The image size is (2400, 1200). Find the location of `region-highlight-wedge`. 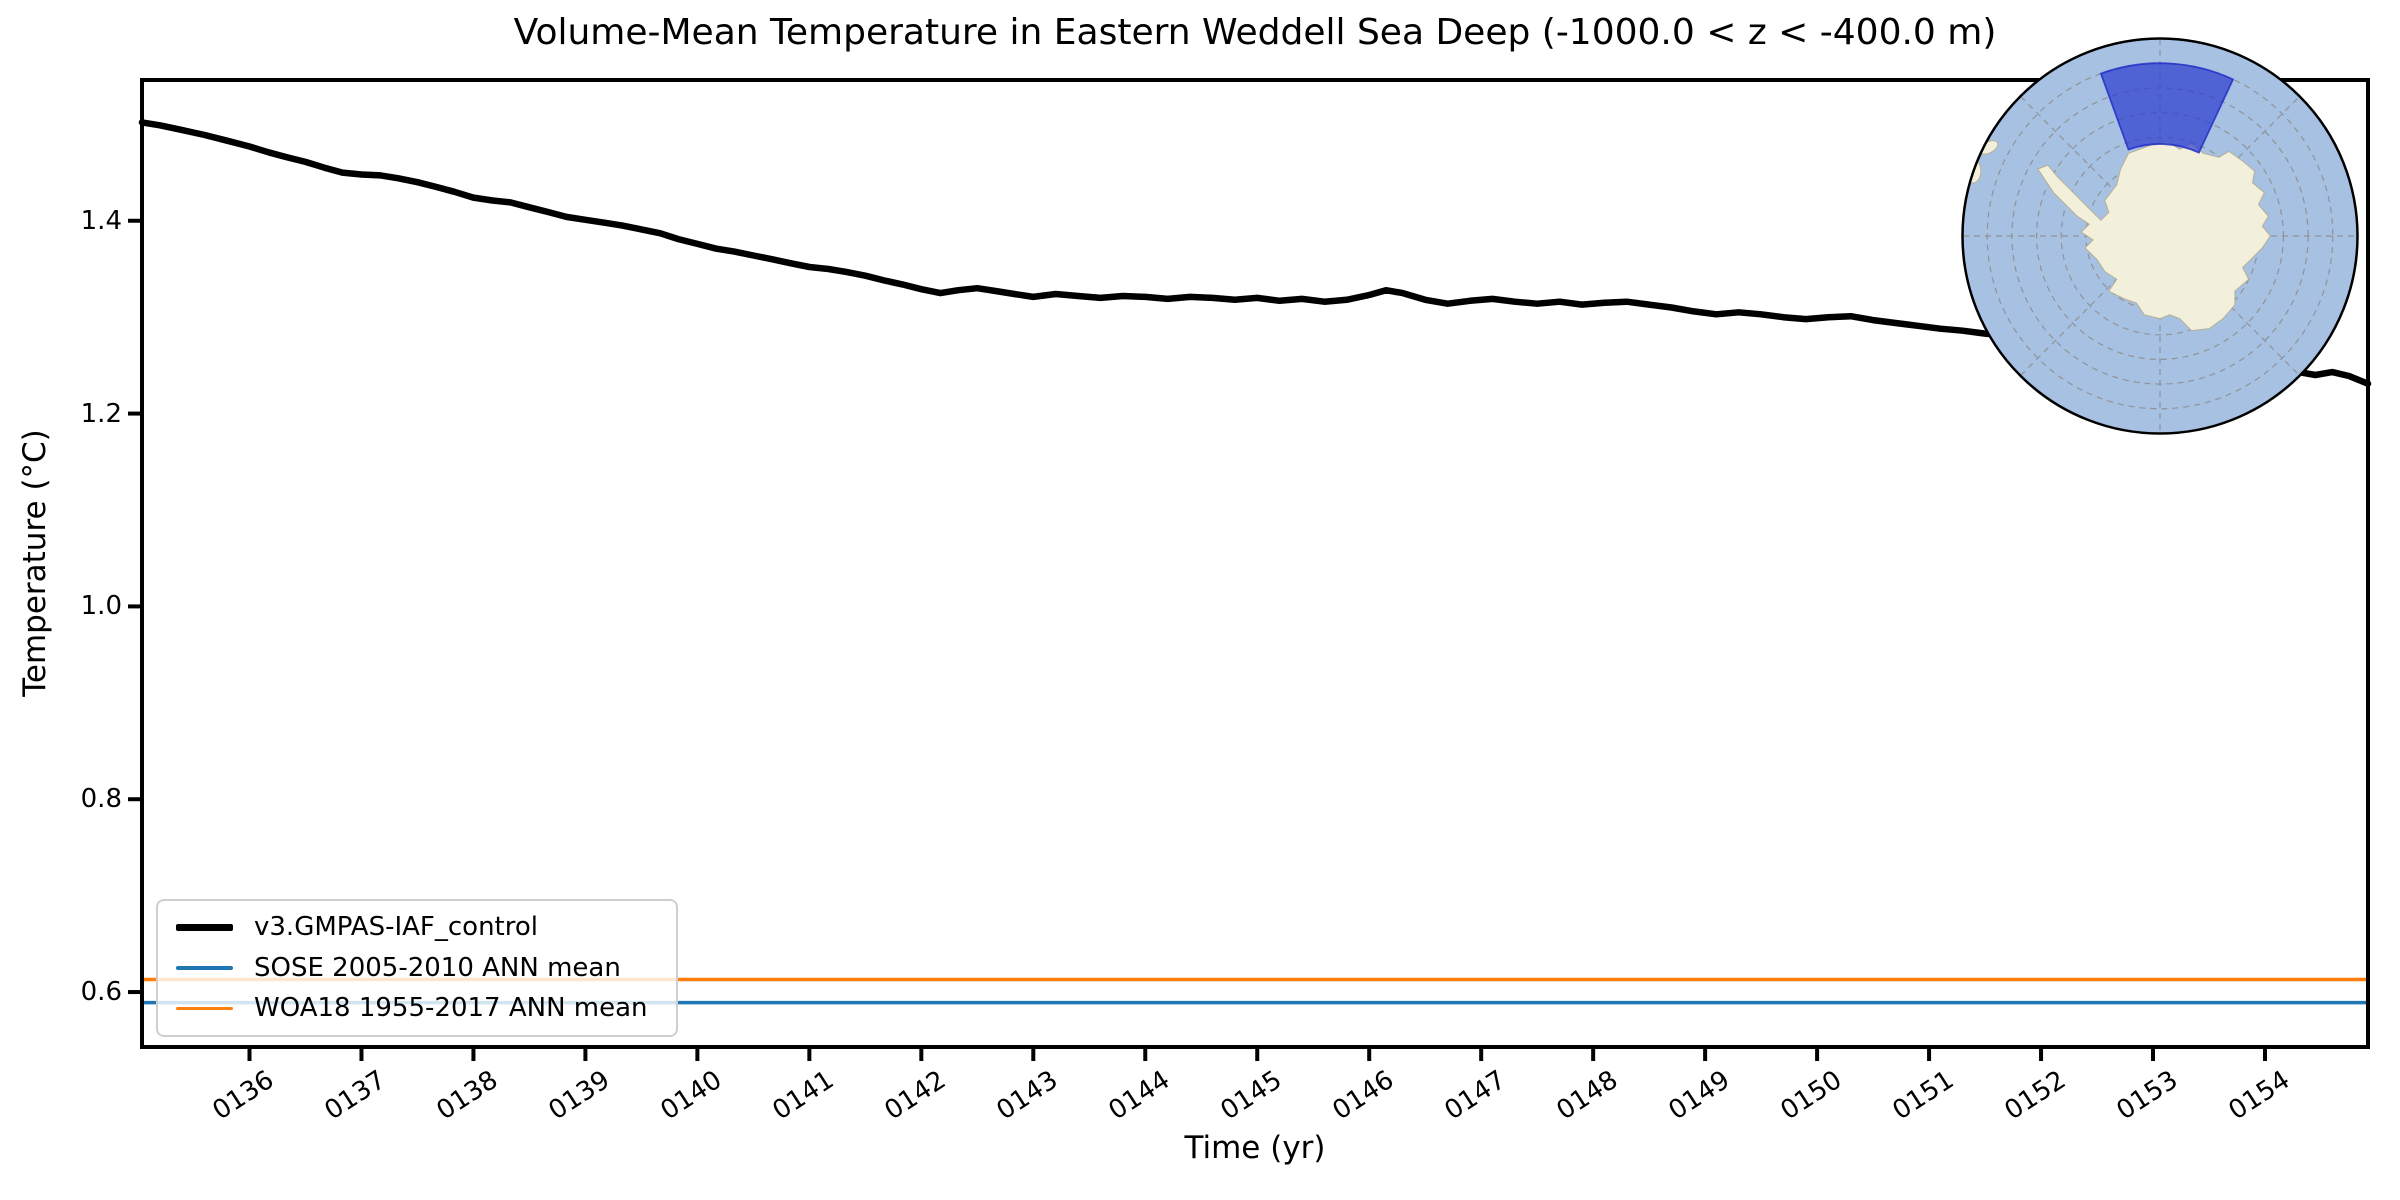

region-highlight-wedge is located at coordinates (2167, 108).